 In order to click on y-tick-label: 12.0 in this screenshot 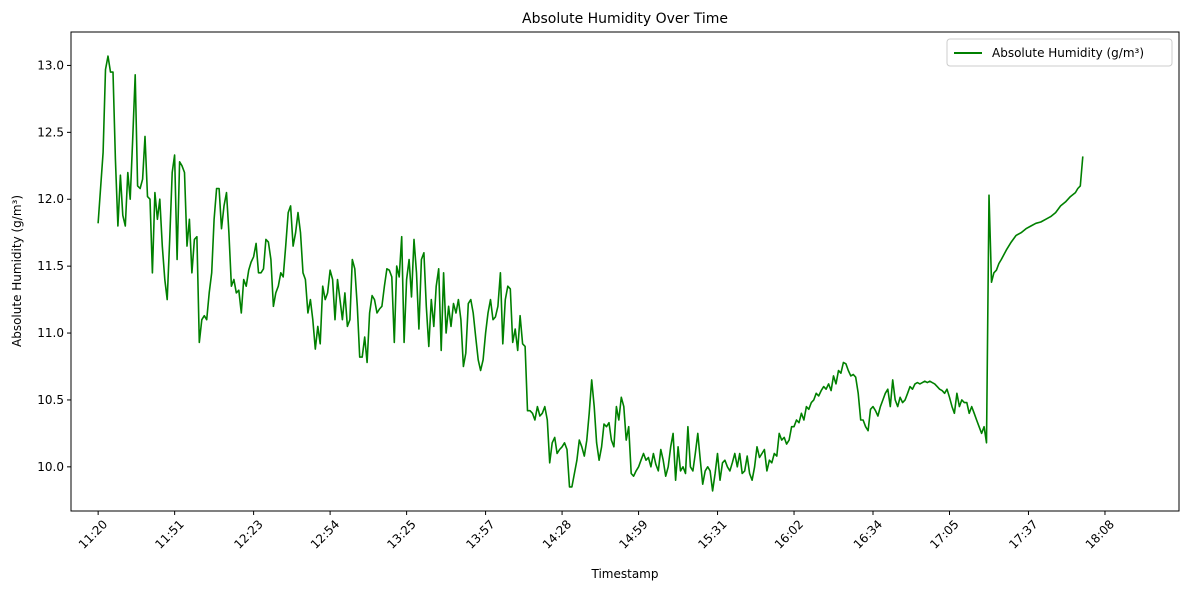, I will do `click(50, 199)`.